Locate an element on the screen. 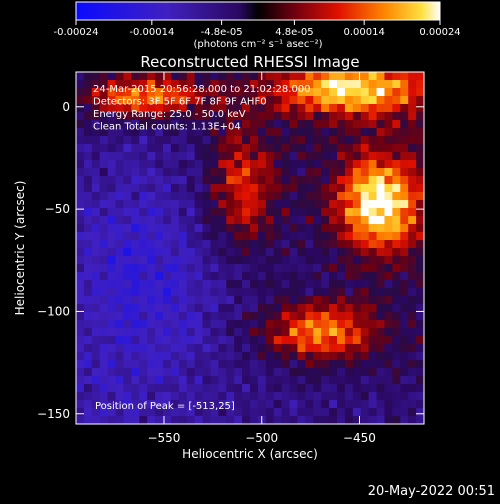 Image resolution: width=500 pixels, height=504 pixels. peak-position-label: Position of Peak = [-513,25] is located at coordinates (165, 406).